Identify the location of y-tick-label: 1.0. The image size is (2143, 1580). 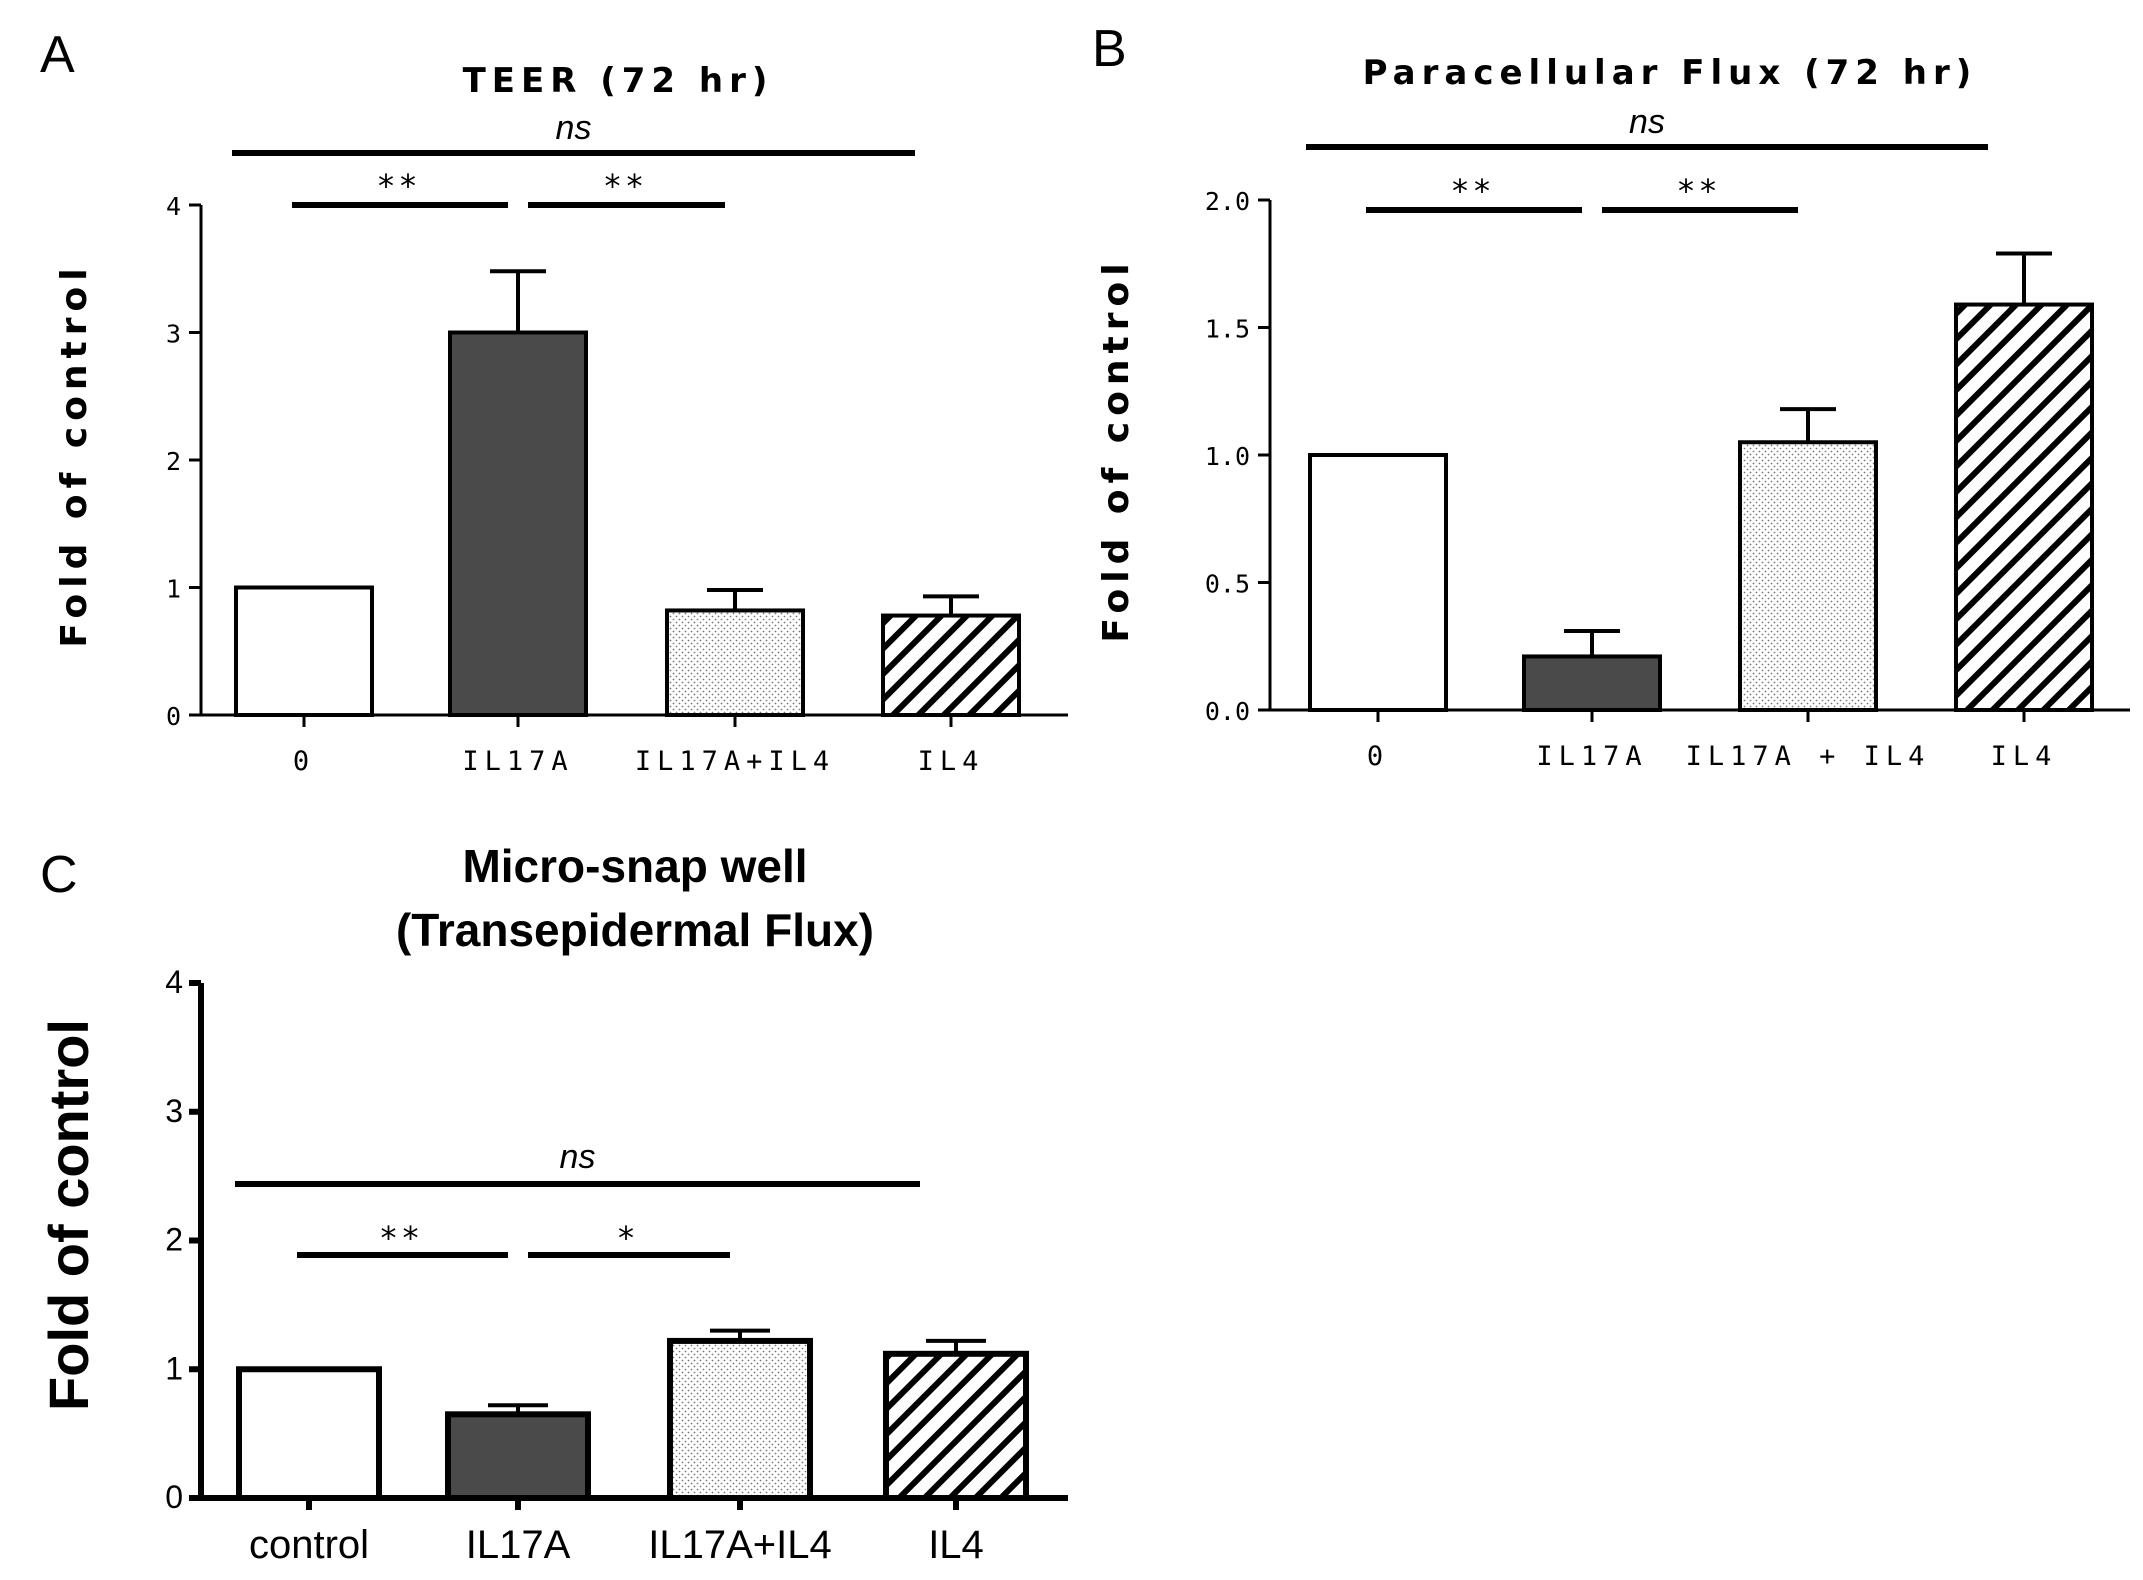
(1227, 456).